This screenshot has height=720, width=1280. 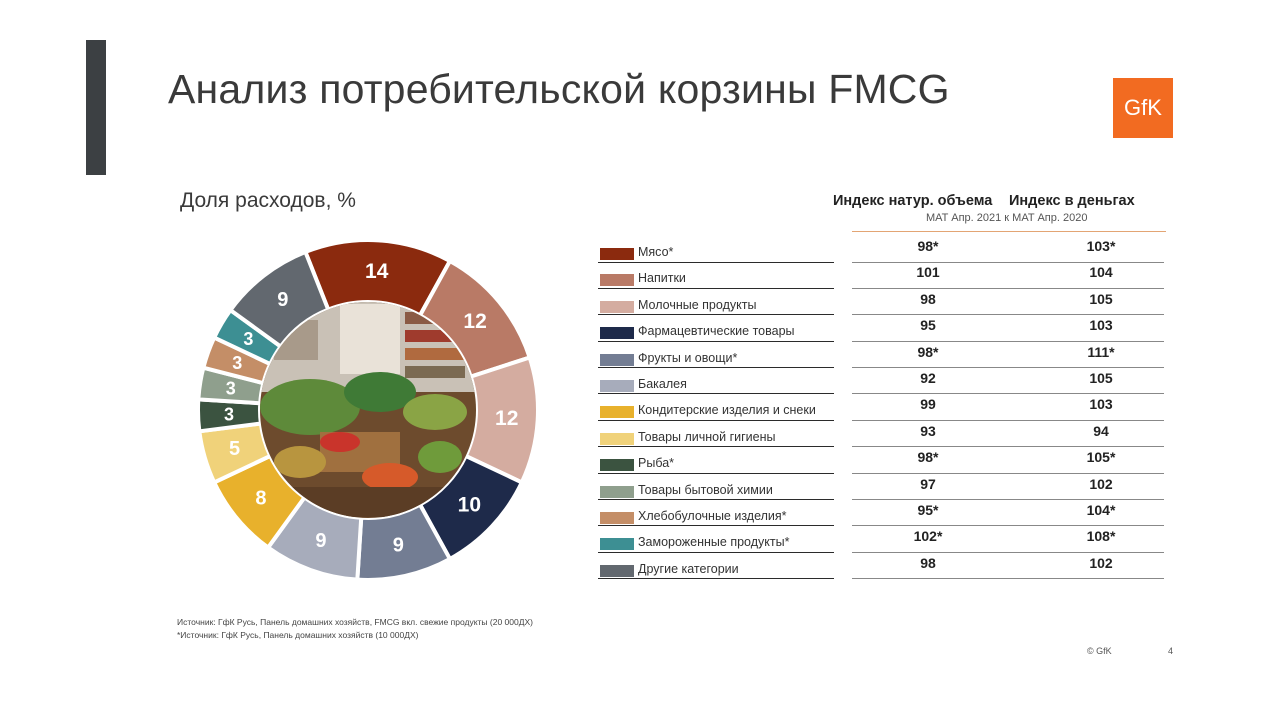 What do you see at coordinates (881, 407) in the screenshot?
I see `legend-row: Кондитерские изделия и снеки 99 103` at bounding box center [881, 407].